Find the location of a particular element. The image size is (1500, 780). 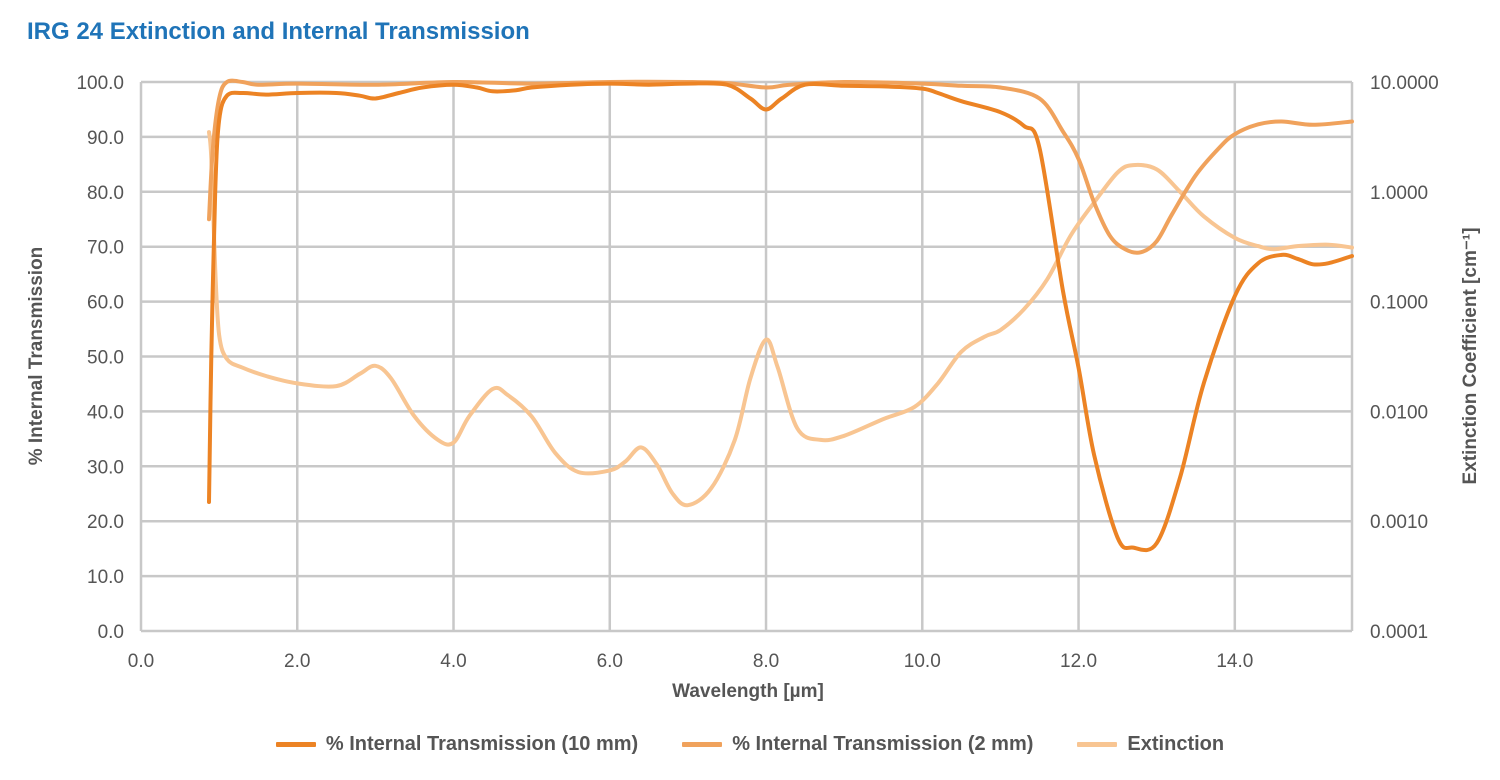

legend-swatch-extinction is located at coordinates (1097, 744).